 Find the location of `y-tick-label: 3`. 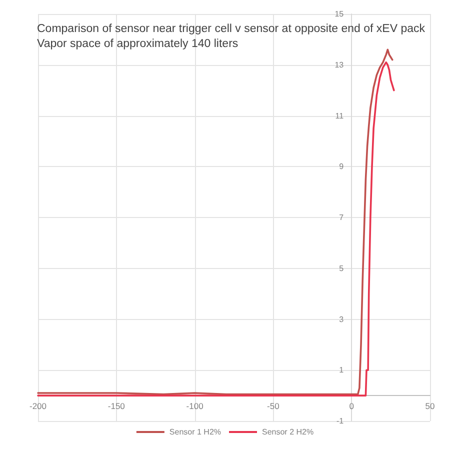

y-tick-label: 3 is located at coordinates (341, 319).